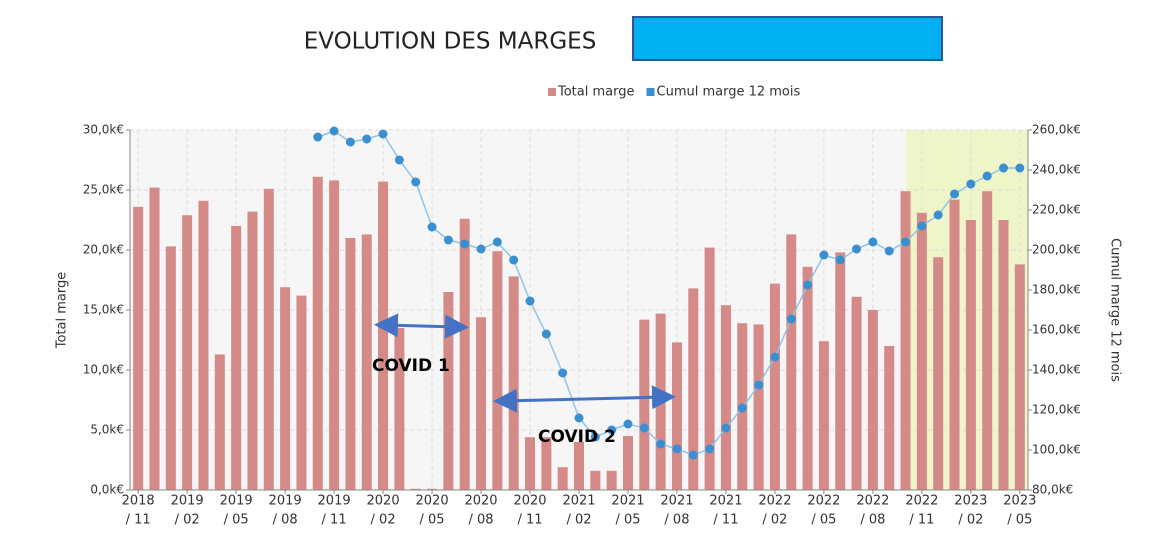 This screenshot has height=551, width=1167. What do you see at coordinates (1056, 330) in the screenshot?
I see `y2-tick-label: 160,0k€` at bounding box center [1056, 330].